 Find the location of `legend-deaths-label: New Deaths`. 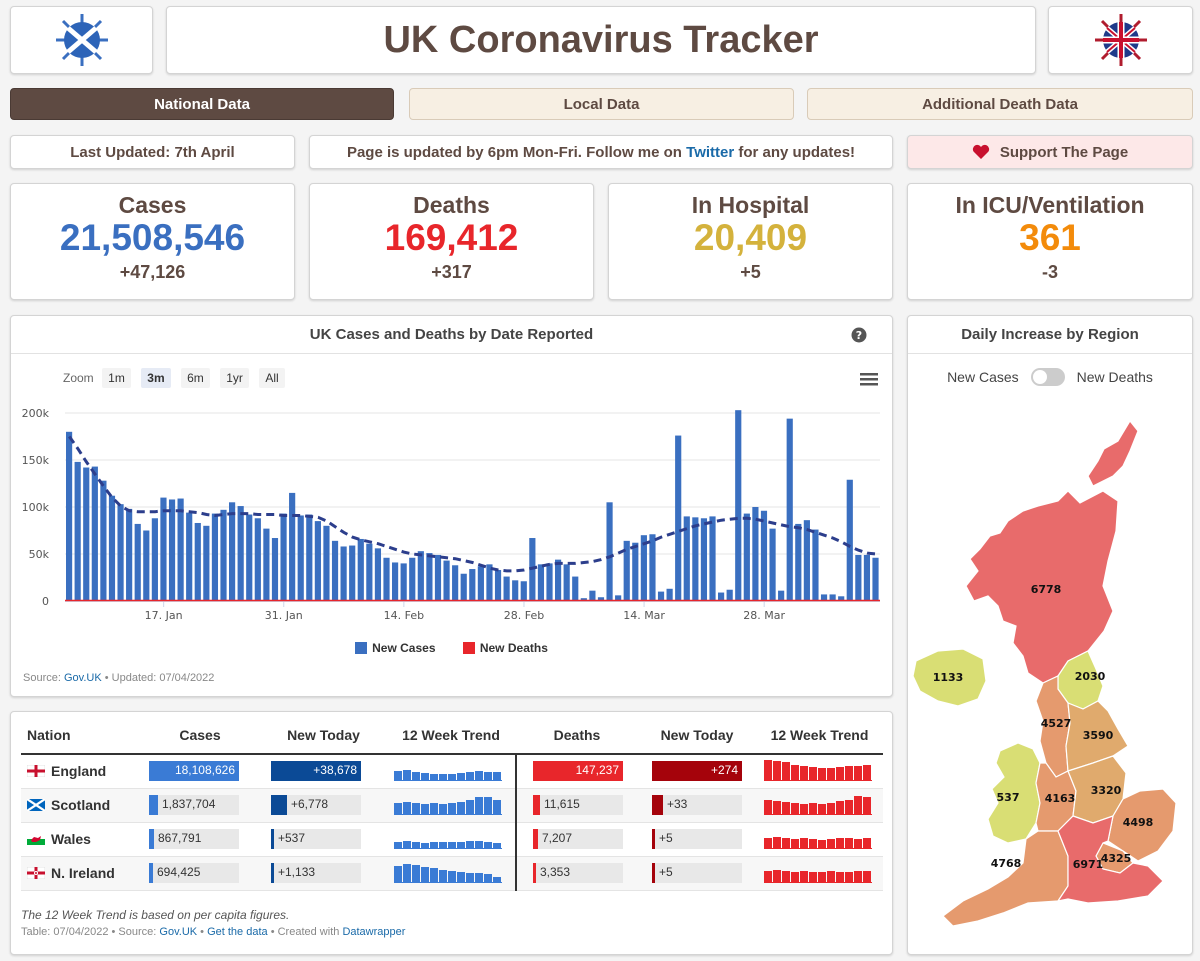

legend-deaths-label: New Deaths is located at coordinates (513, 648).